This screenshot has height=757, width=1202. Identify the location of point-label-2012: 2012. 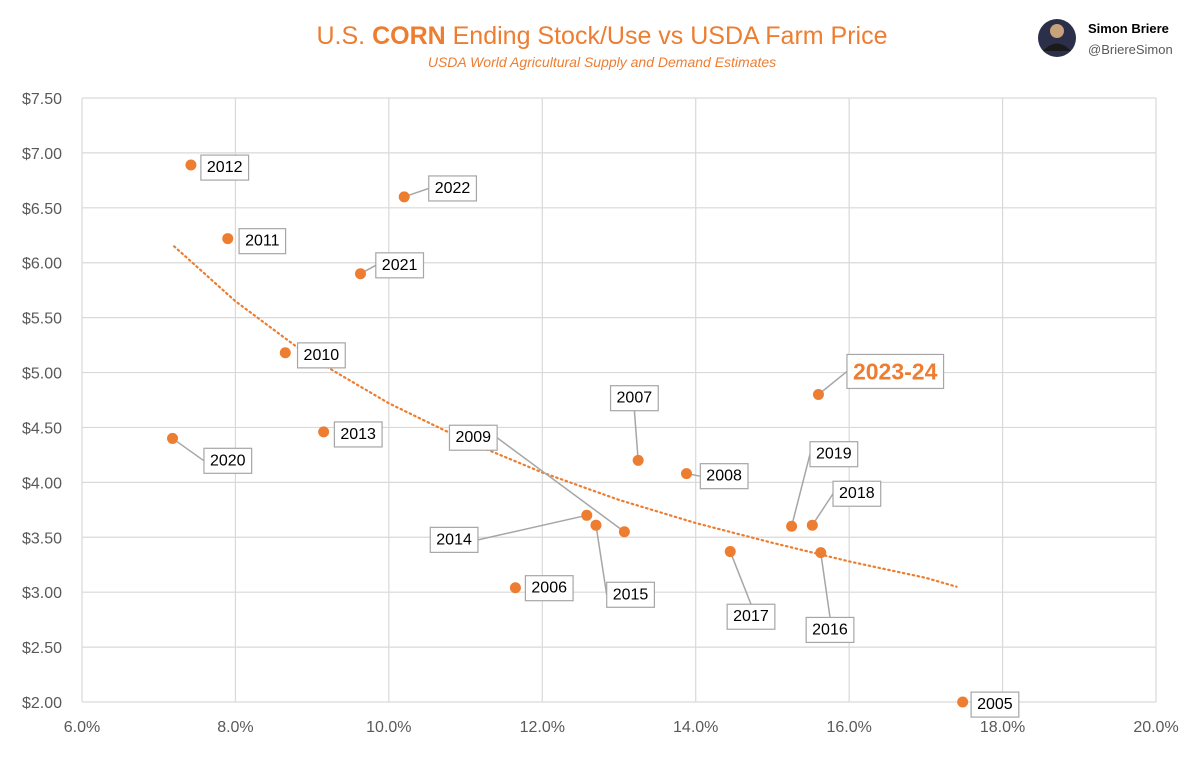
(225, 167).